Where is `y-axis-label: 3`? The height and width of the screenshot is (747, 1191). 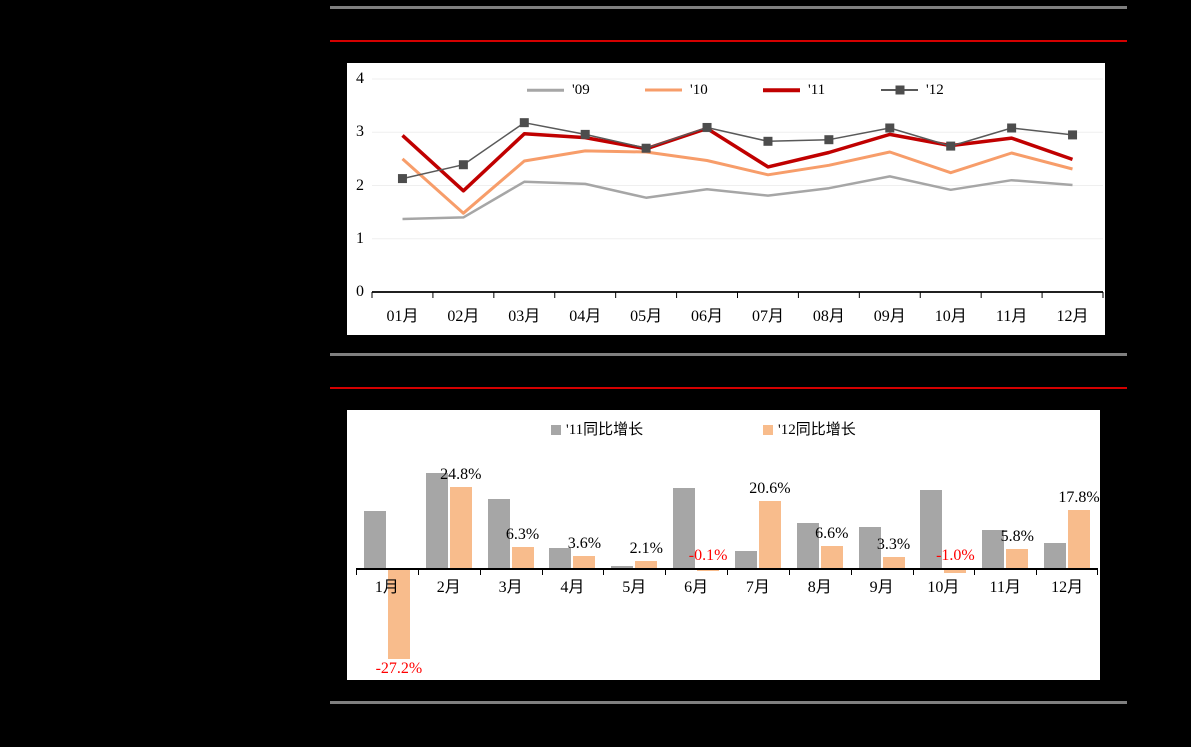 y-axis-label: 3 is located at coordinates (360, 132).